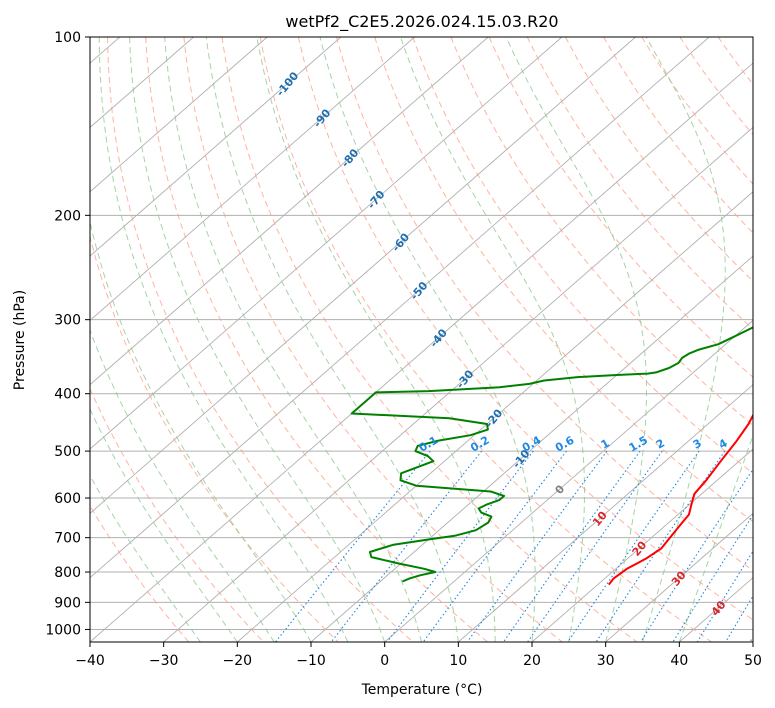 The height and width of the screenshot is (708, 775). Describe the element at coordinates (67, 334) in the screenshot. I see `y-axis-ticks: 100 200 300 400 500 600 700 800 900 1000` at that location.